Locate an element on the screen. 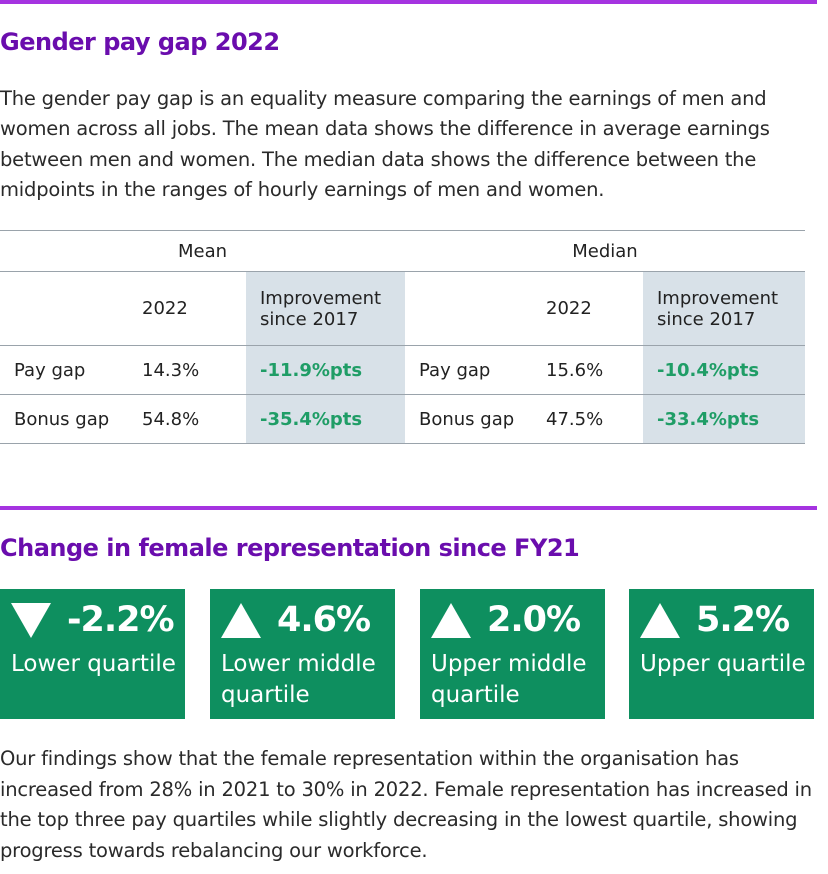 Image resolution: width=828 pixels, height=874 pixels. tile-label: Lower quartile is located at coordinates (93, 664).